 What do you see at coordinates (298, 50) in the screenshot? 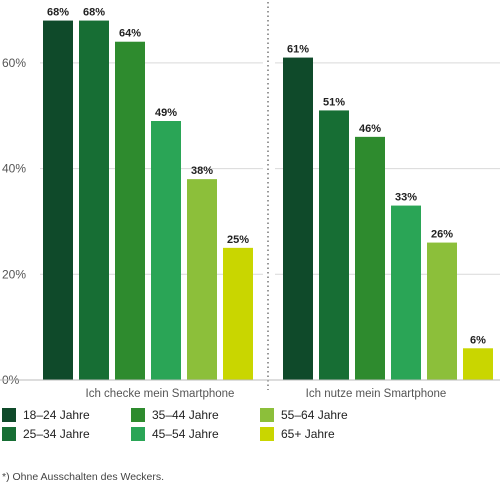
I see `data-label: 61%` at bounding box center [298, 50].